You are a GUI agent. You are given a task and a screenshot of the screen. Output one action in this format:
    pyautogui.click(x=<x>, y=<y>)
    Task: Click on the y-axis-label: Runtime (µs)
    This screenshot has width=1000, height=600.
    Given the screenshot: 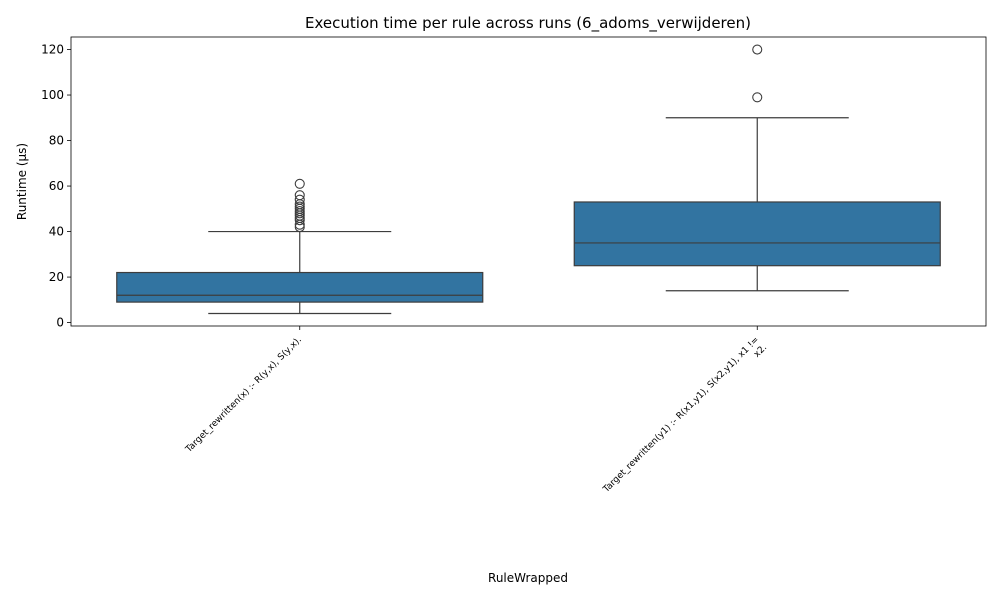 What is the action you would take?
    pyautogui.click(x=22, y=181)
    